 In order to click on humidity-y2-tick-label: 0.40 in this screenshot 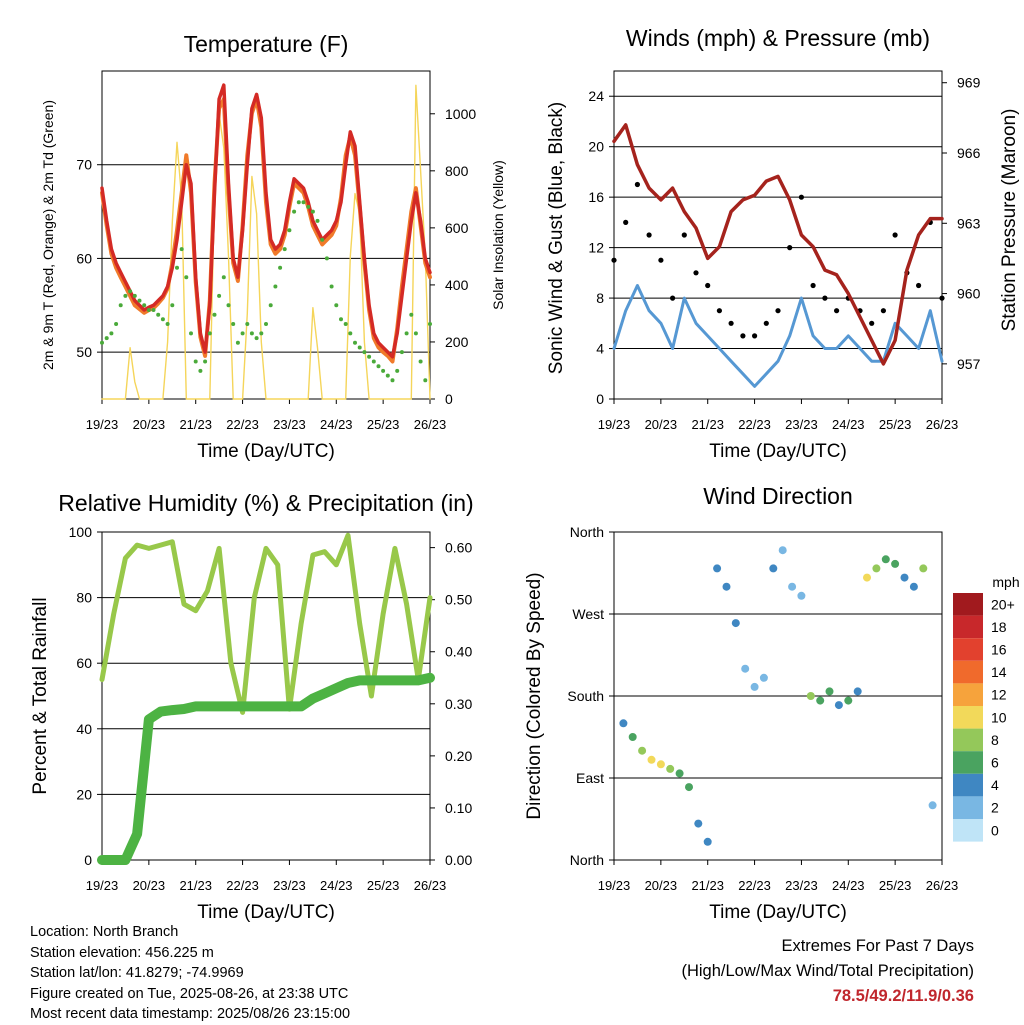, I will do `click(458, 652)`.